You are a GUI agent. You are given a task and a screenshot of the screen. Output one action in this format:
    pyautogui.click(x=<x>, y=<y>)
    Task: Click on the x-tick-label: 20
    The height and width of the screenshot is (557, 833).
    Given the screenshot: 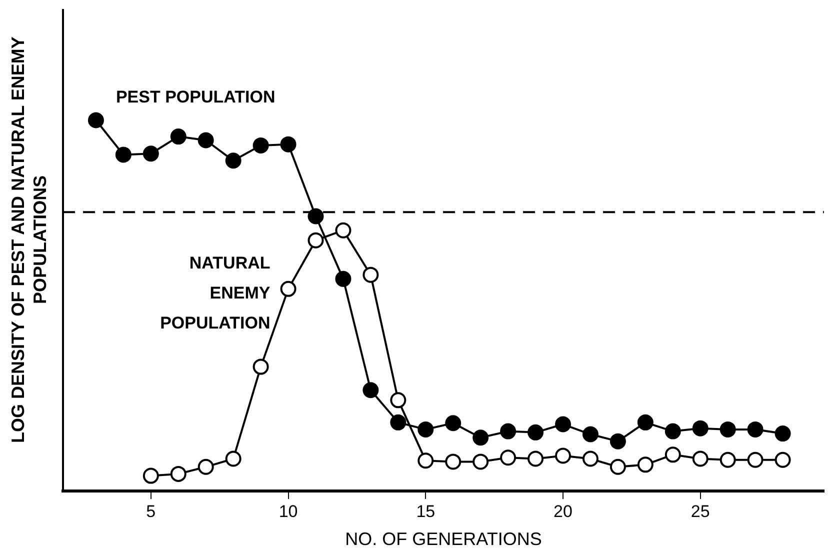 What is the action you would take?
    pyautogui.click(x=563, y=511)
    